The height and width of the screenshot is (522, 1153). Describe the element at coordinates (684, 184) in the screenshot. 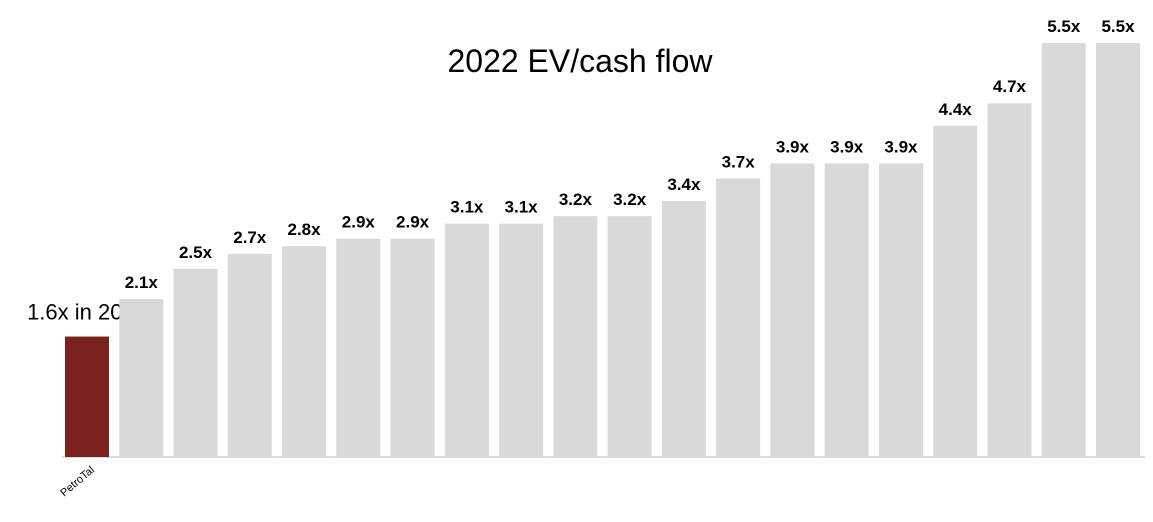

I see `value-label: 3.4x` at that location.